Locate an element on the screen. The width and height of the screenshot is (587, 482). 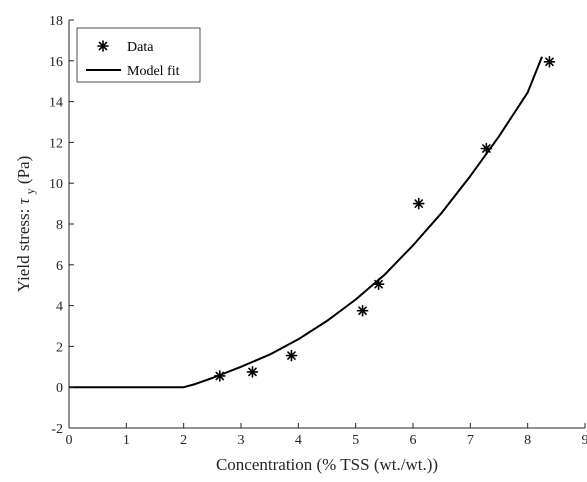
y-tick-label: 6 is located at coordinates (59, 266).